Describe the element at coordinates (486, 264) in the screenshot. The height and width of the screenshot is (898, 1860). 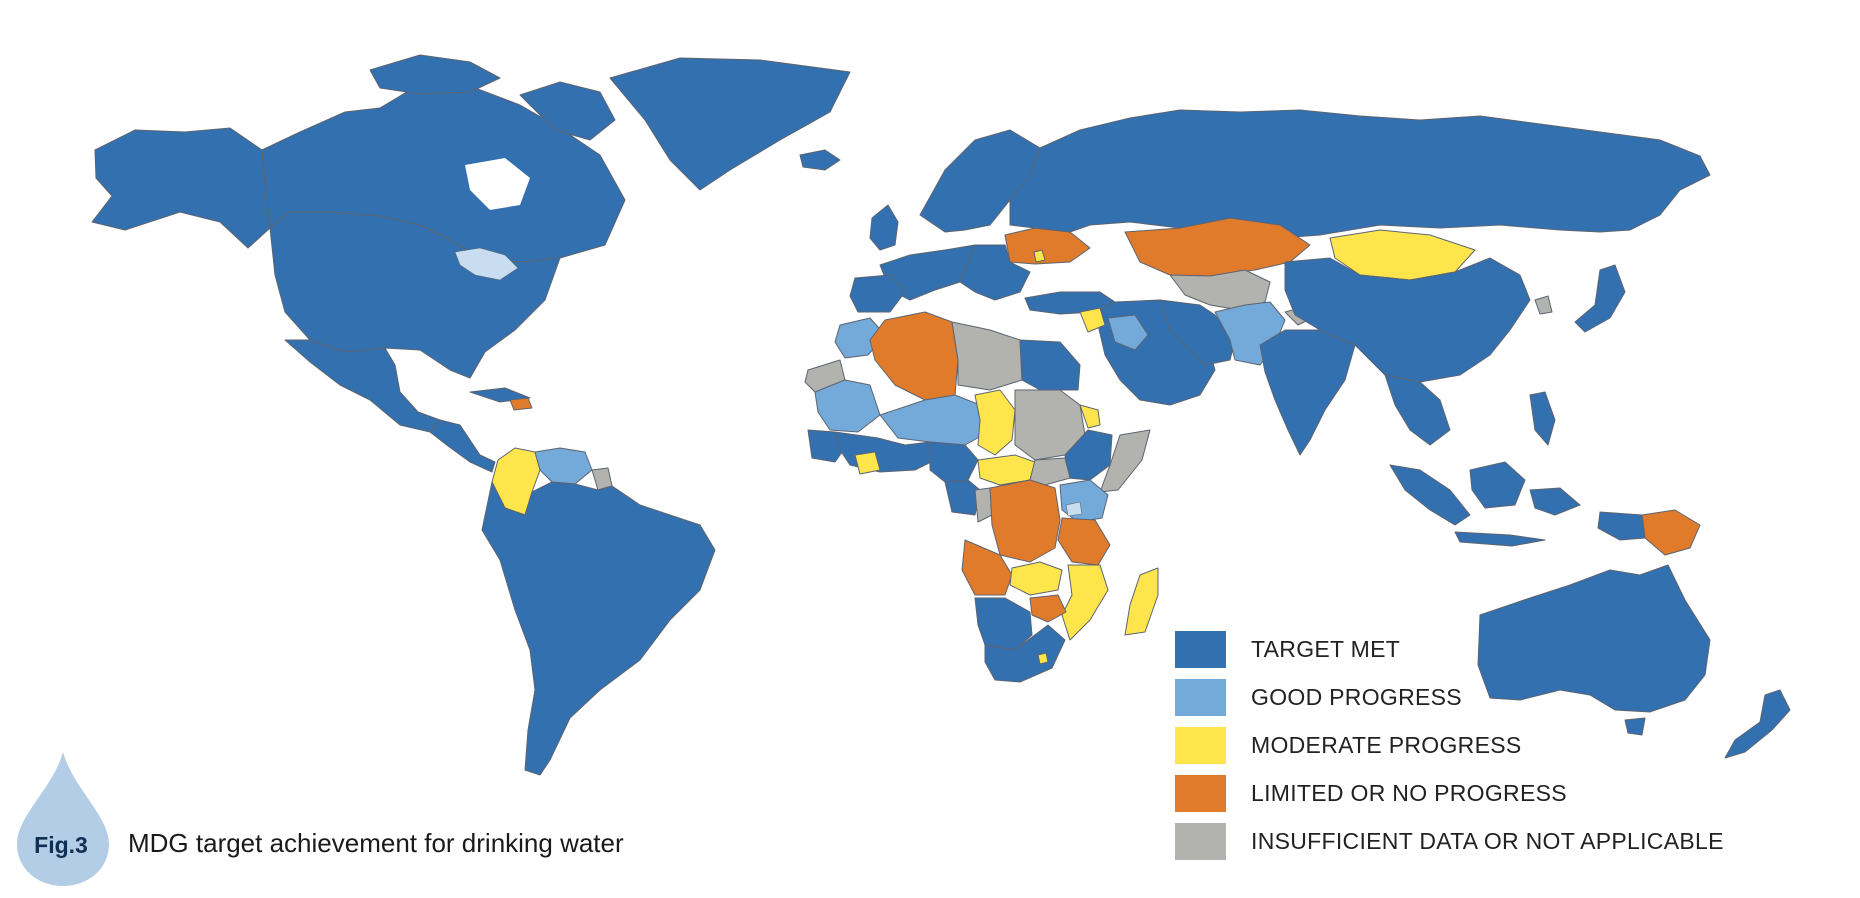
I see `region-great-lakes` at that location.